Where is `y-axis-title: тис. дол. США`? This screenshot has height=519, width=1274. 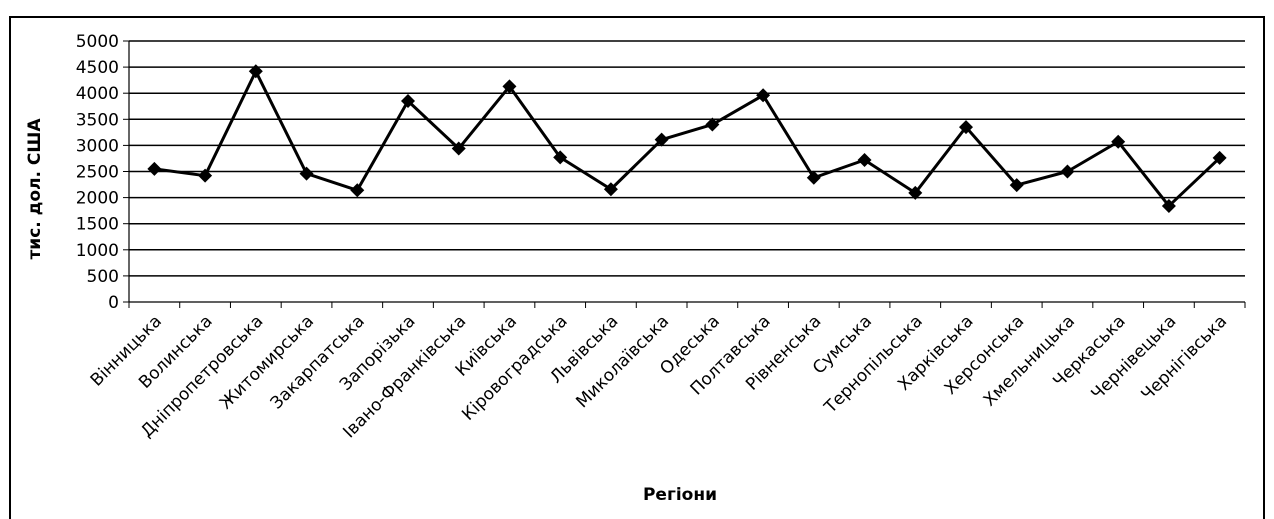
y-axis-title: тис. дол. США is located at coordinates (35, 189).